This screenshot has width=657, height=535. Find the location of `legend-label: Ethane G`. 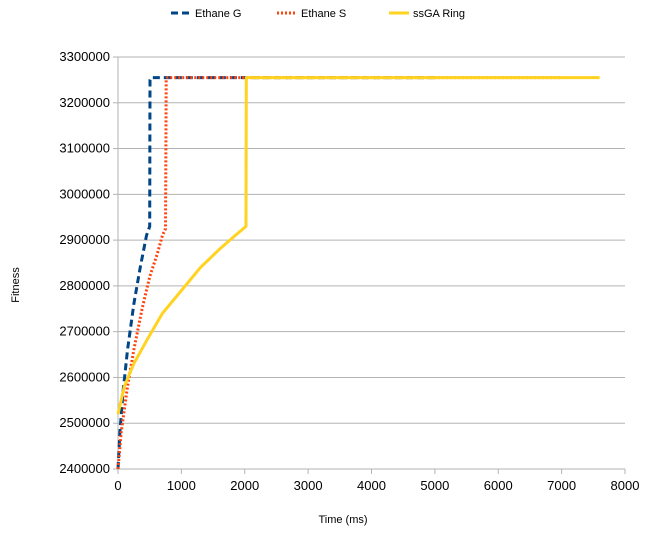

legend-label: Ethane G is located at coordinates (218, 14).